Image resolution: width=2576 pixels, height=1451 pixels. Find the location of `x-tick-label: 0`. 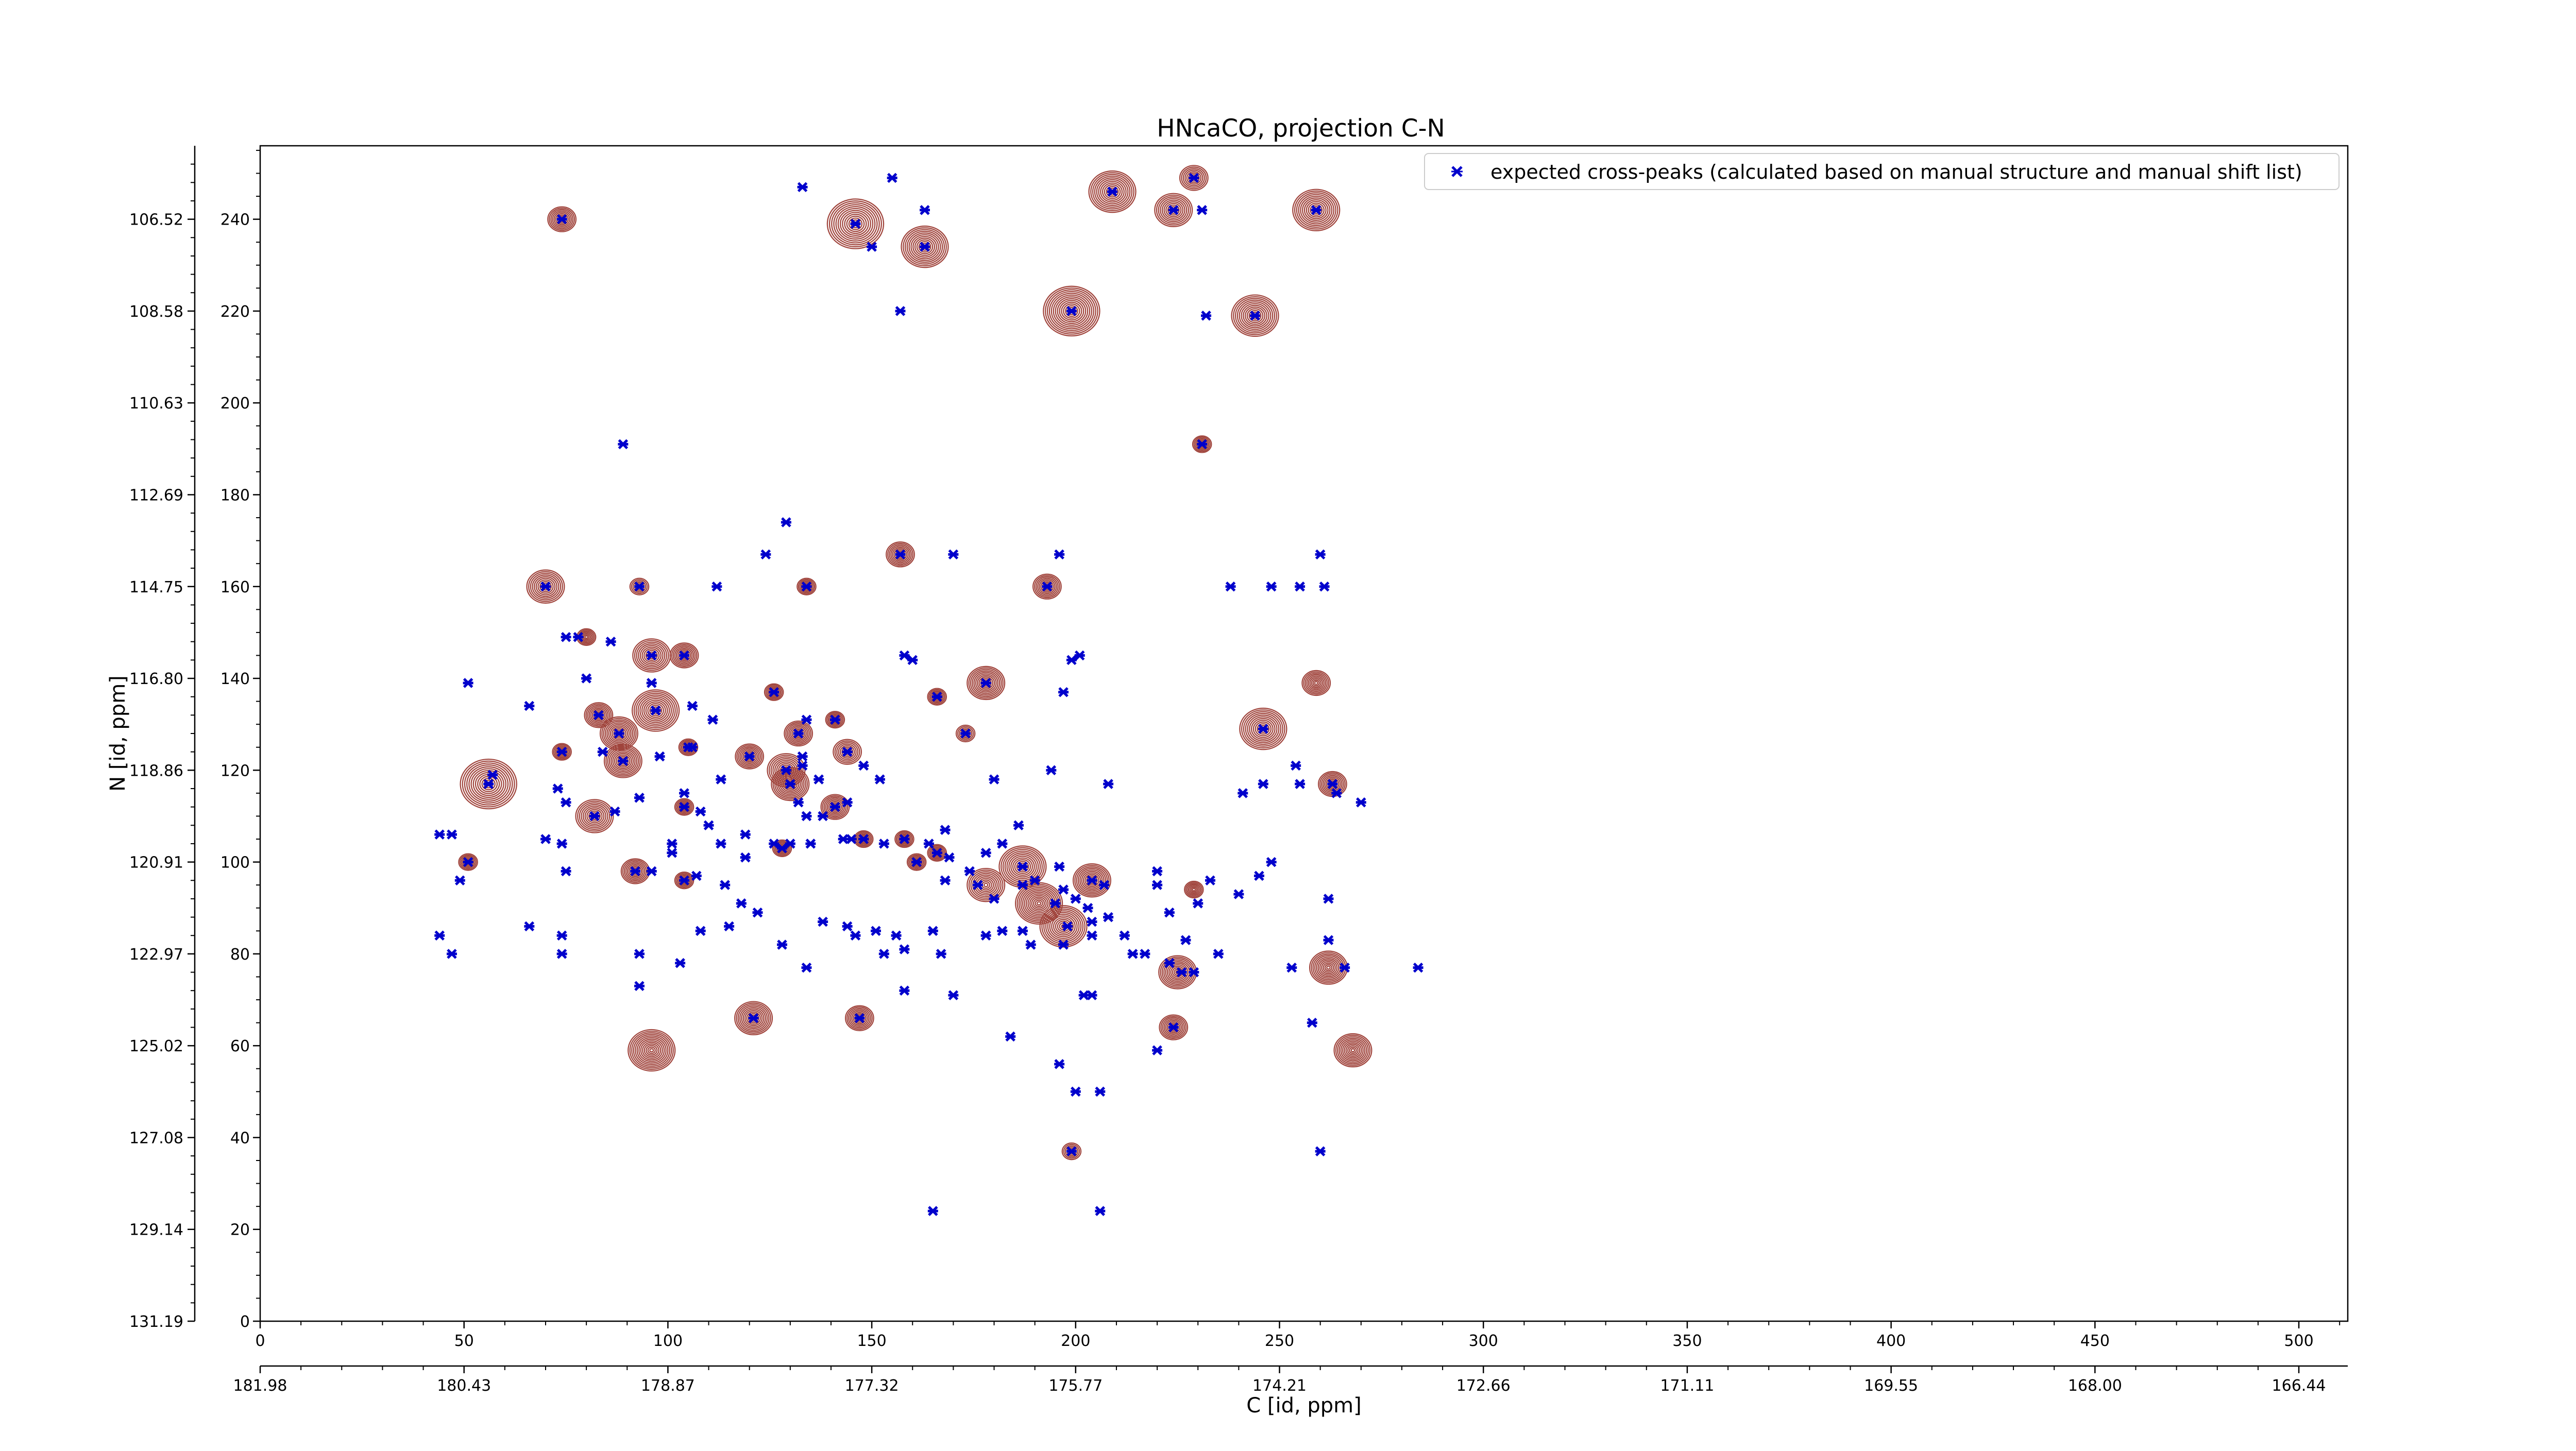

x-tick-label: 0 is located at coordinates (260, 1341).